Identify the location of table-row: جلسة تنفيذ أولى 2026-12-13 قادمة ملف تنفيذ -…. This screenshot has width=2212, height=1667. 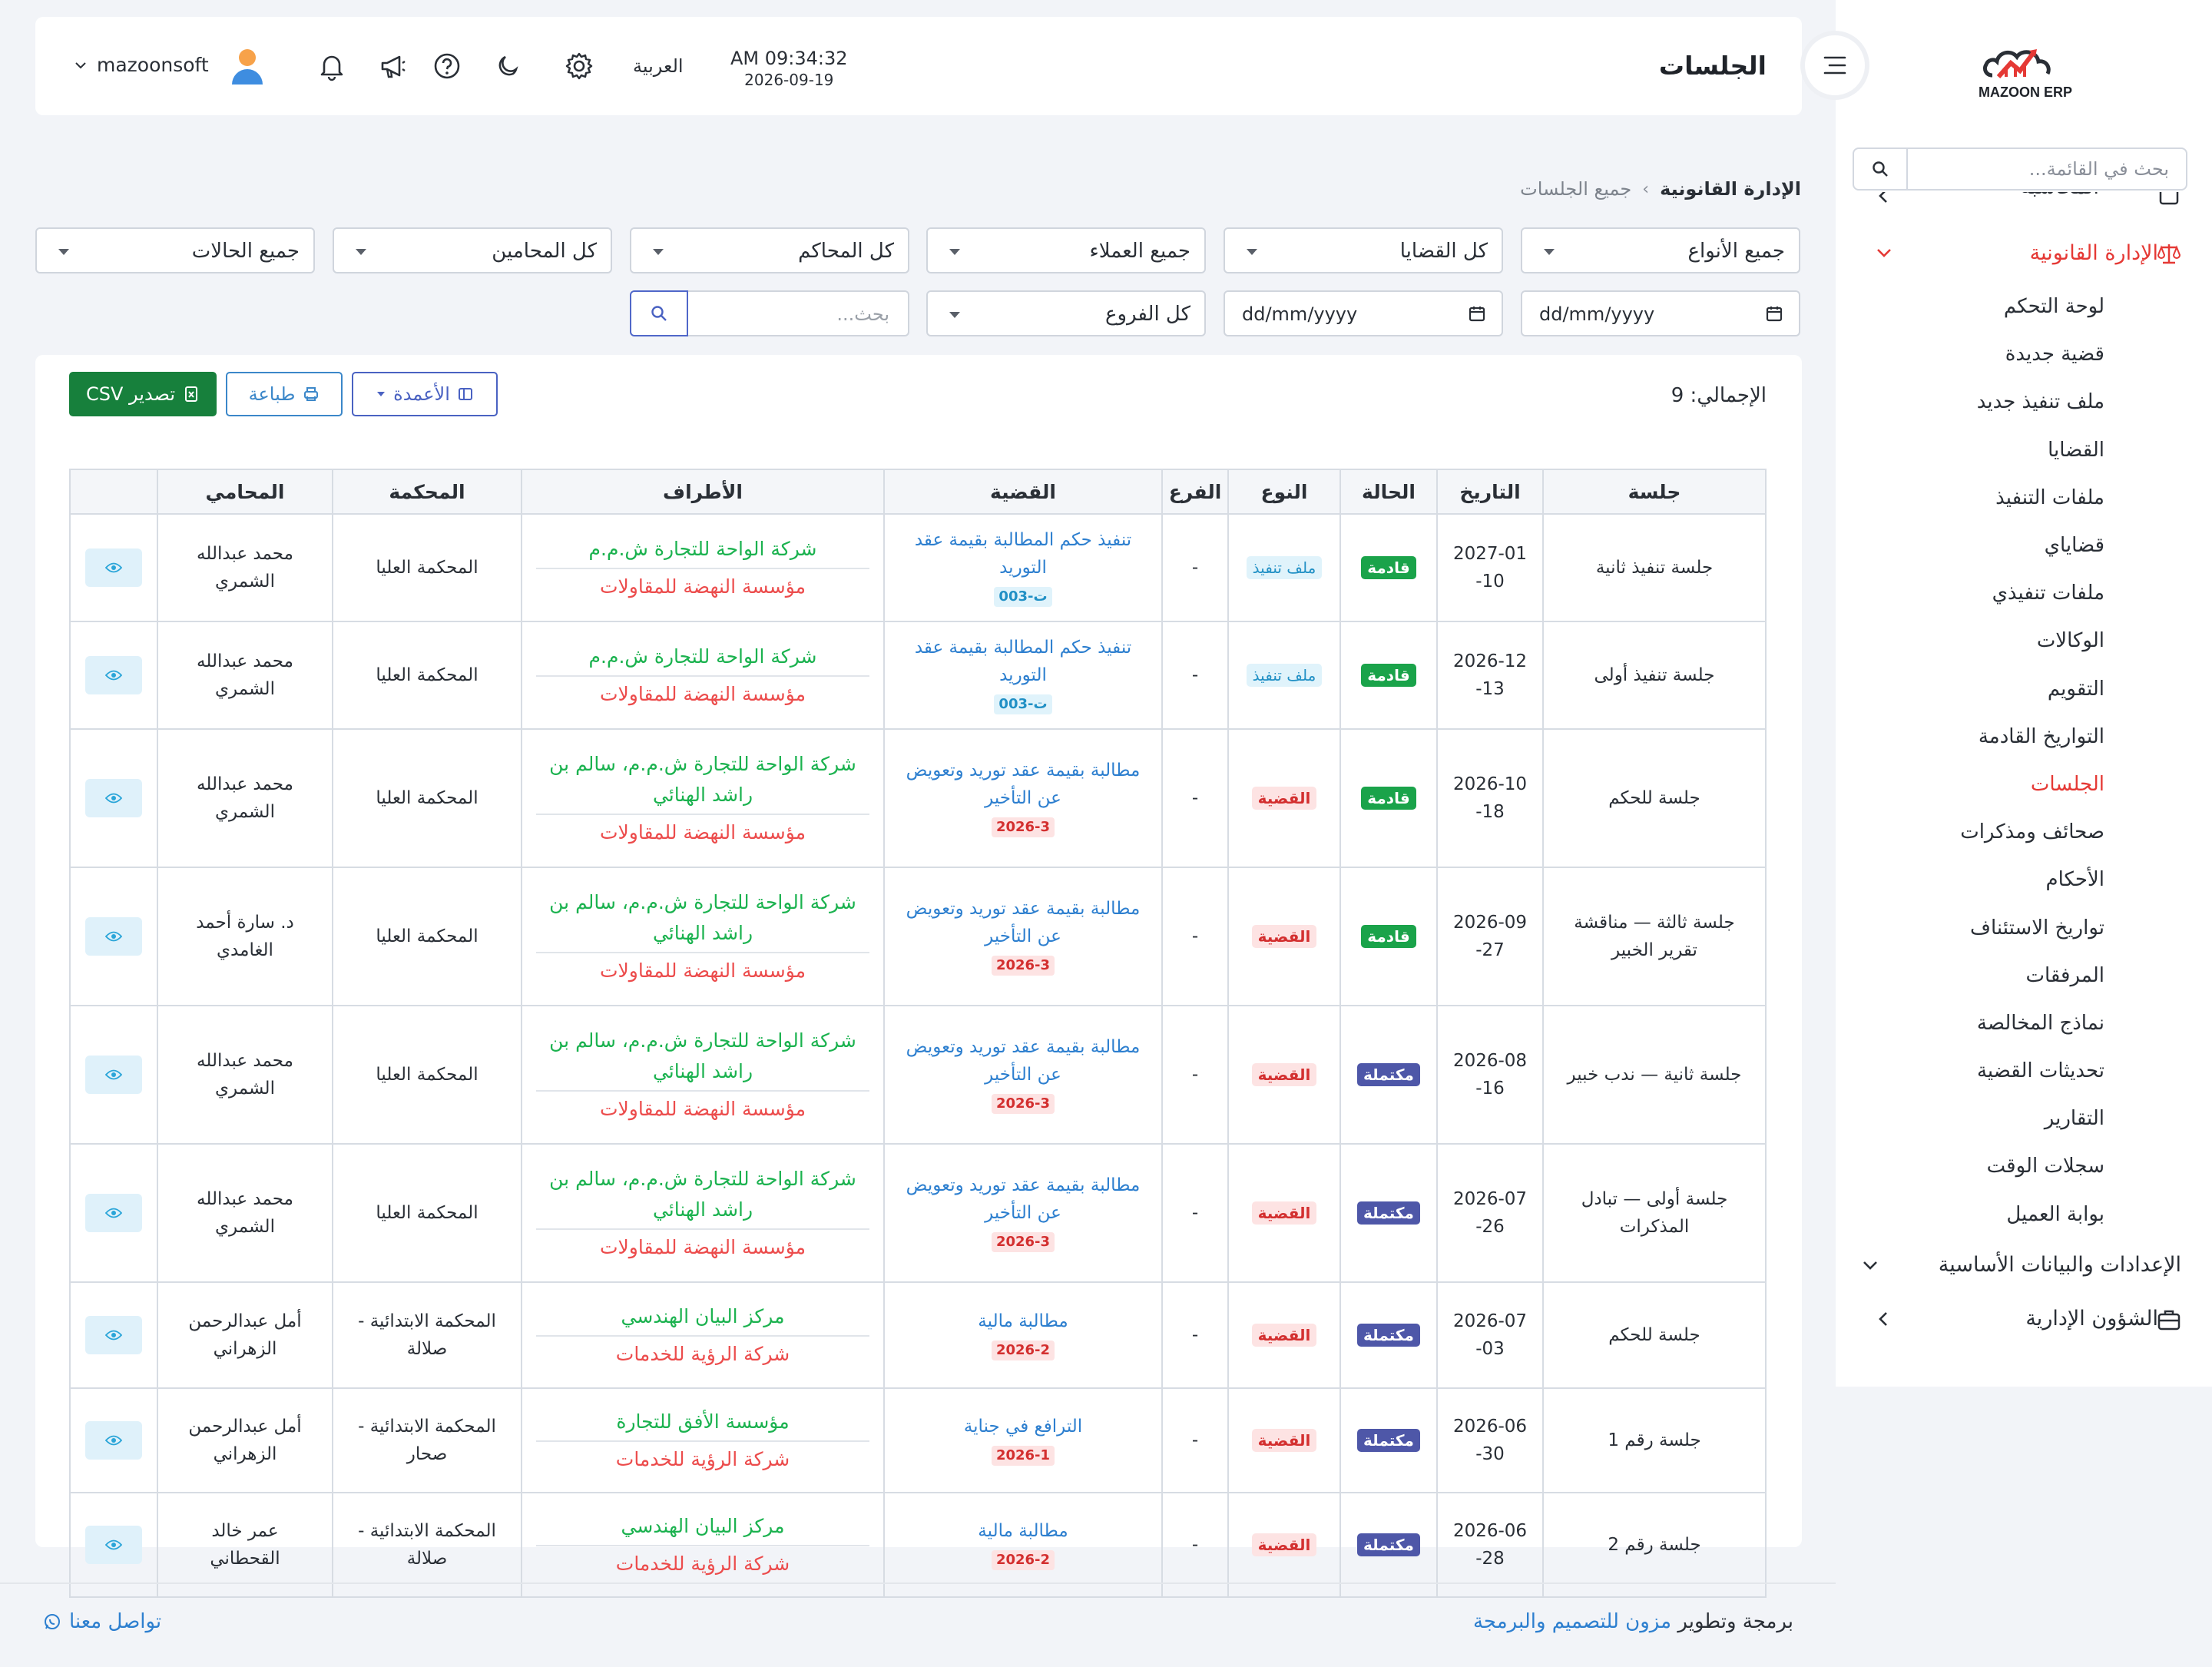
(918, 675).